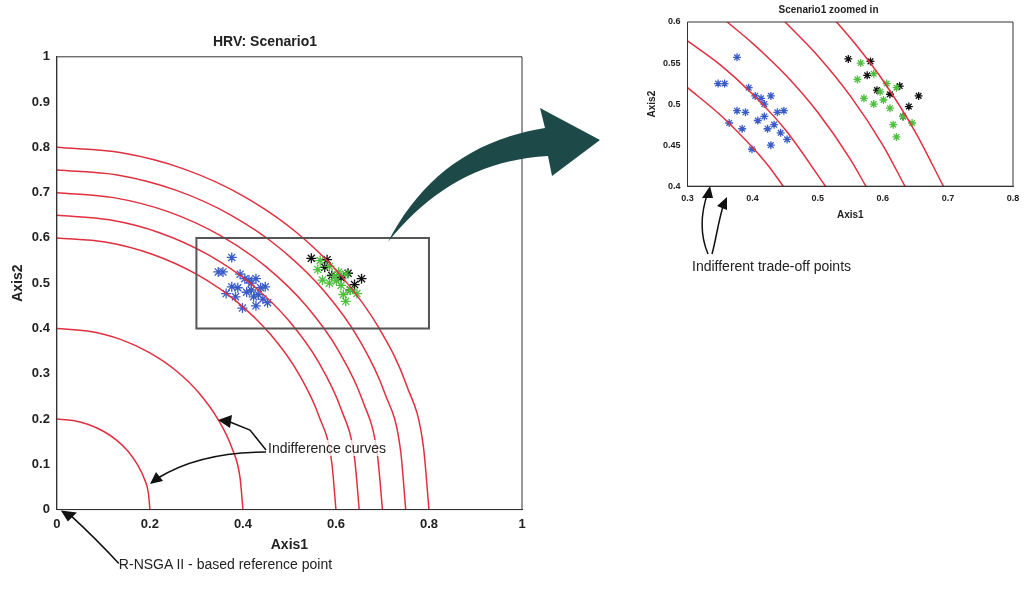 The width and height of the screenshot is (1027, 595). What do you see at coordinates (687, 198) in the screenshot?
I see `x-tick-label: 0.3` at bounding box center [687, 198].